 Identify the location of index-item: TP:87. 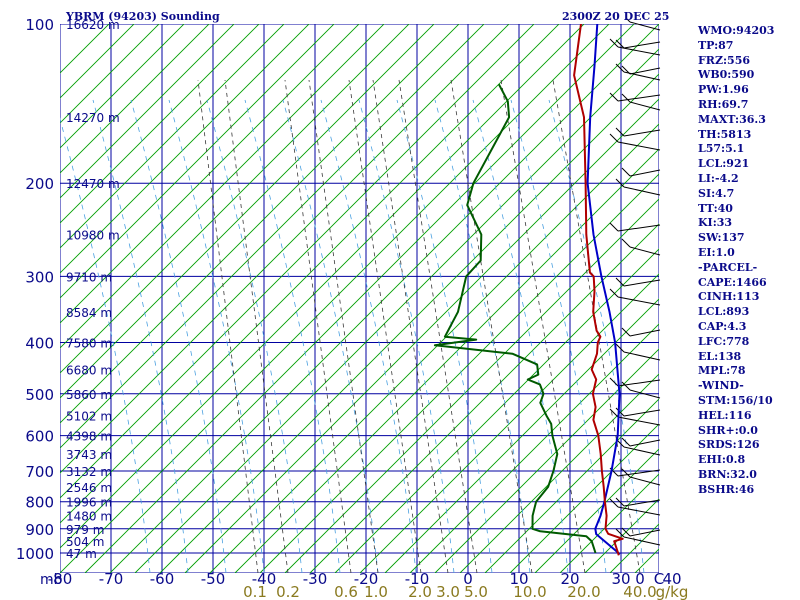
(716, 45).